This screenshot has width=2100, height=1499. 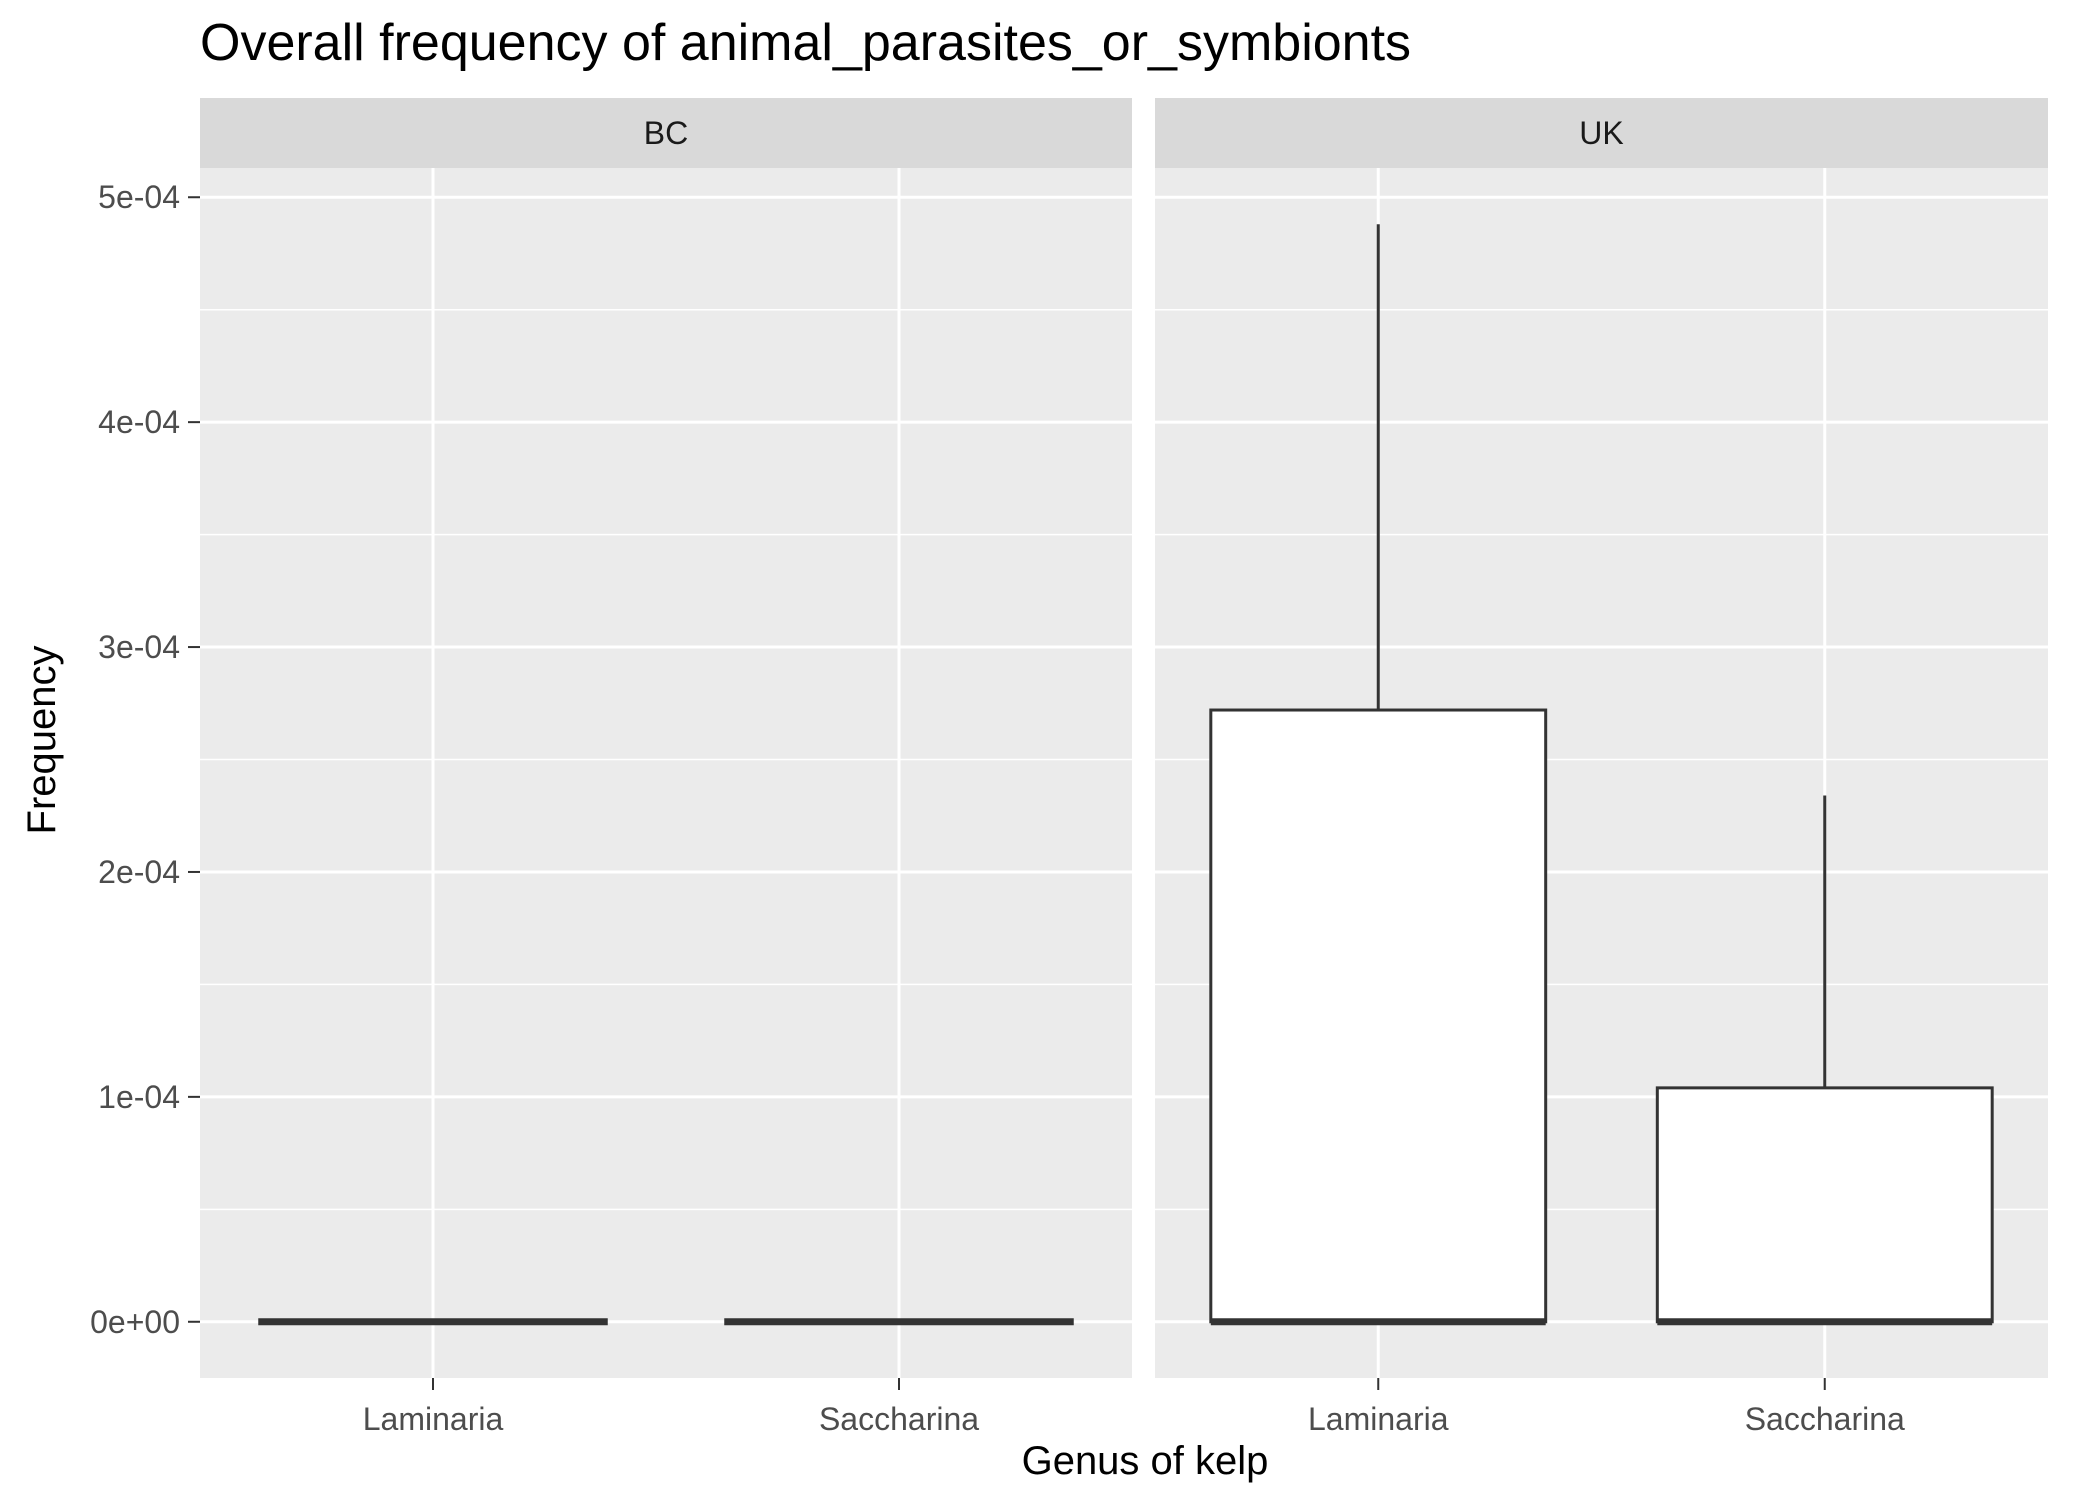 I want to click on box-uk-saccharina, so click(x=1824, y=1060).